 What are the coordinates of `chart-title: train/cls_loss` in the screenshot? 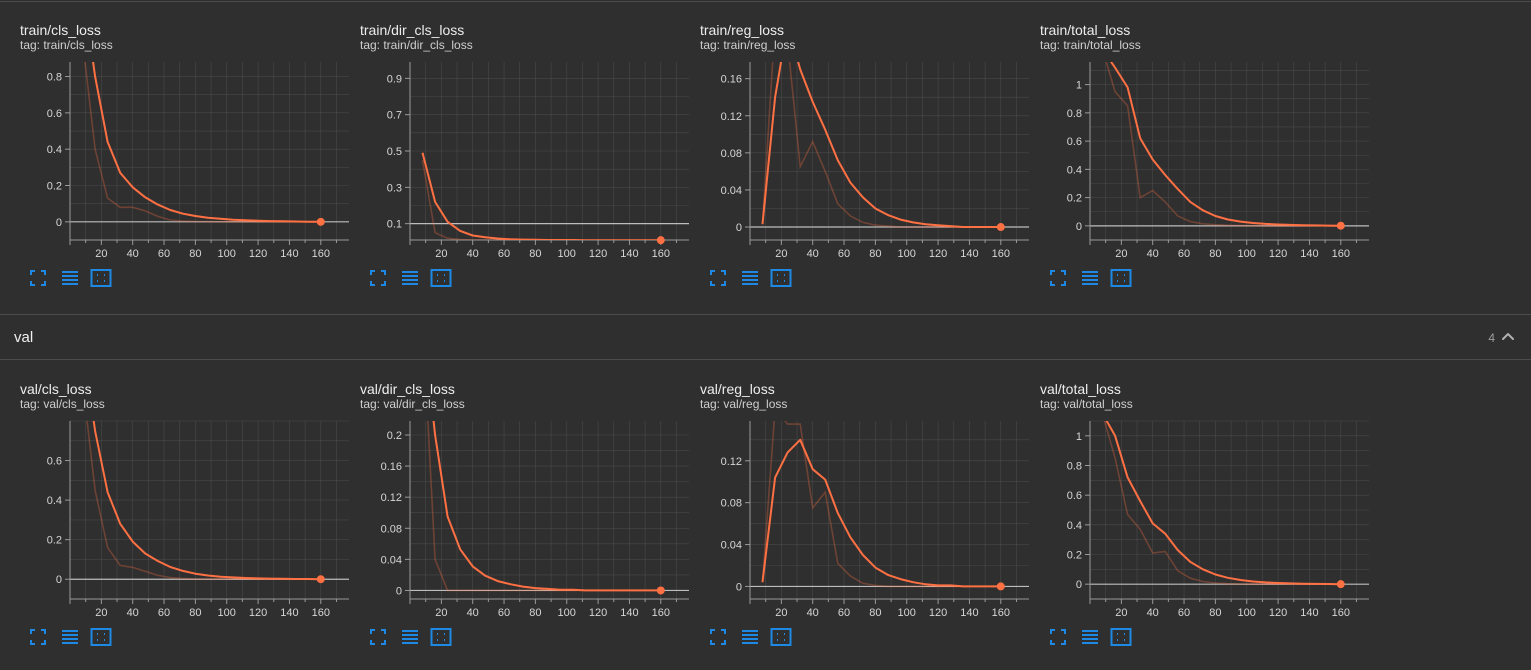 It's located at (60, 30).